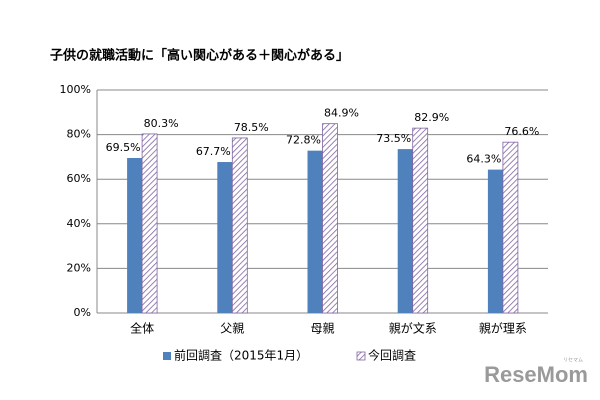  I want to click on value-label: 76.6%, so click(521, 131).